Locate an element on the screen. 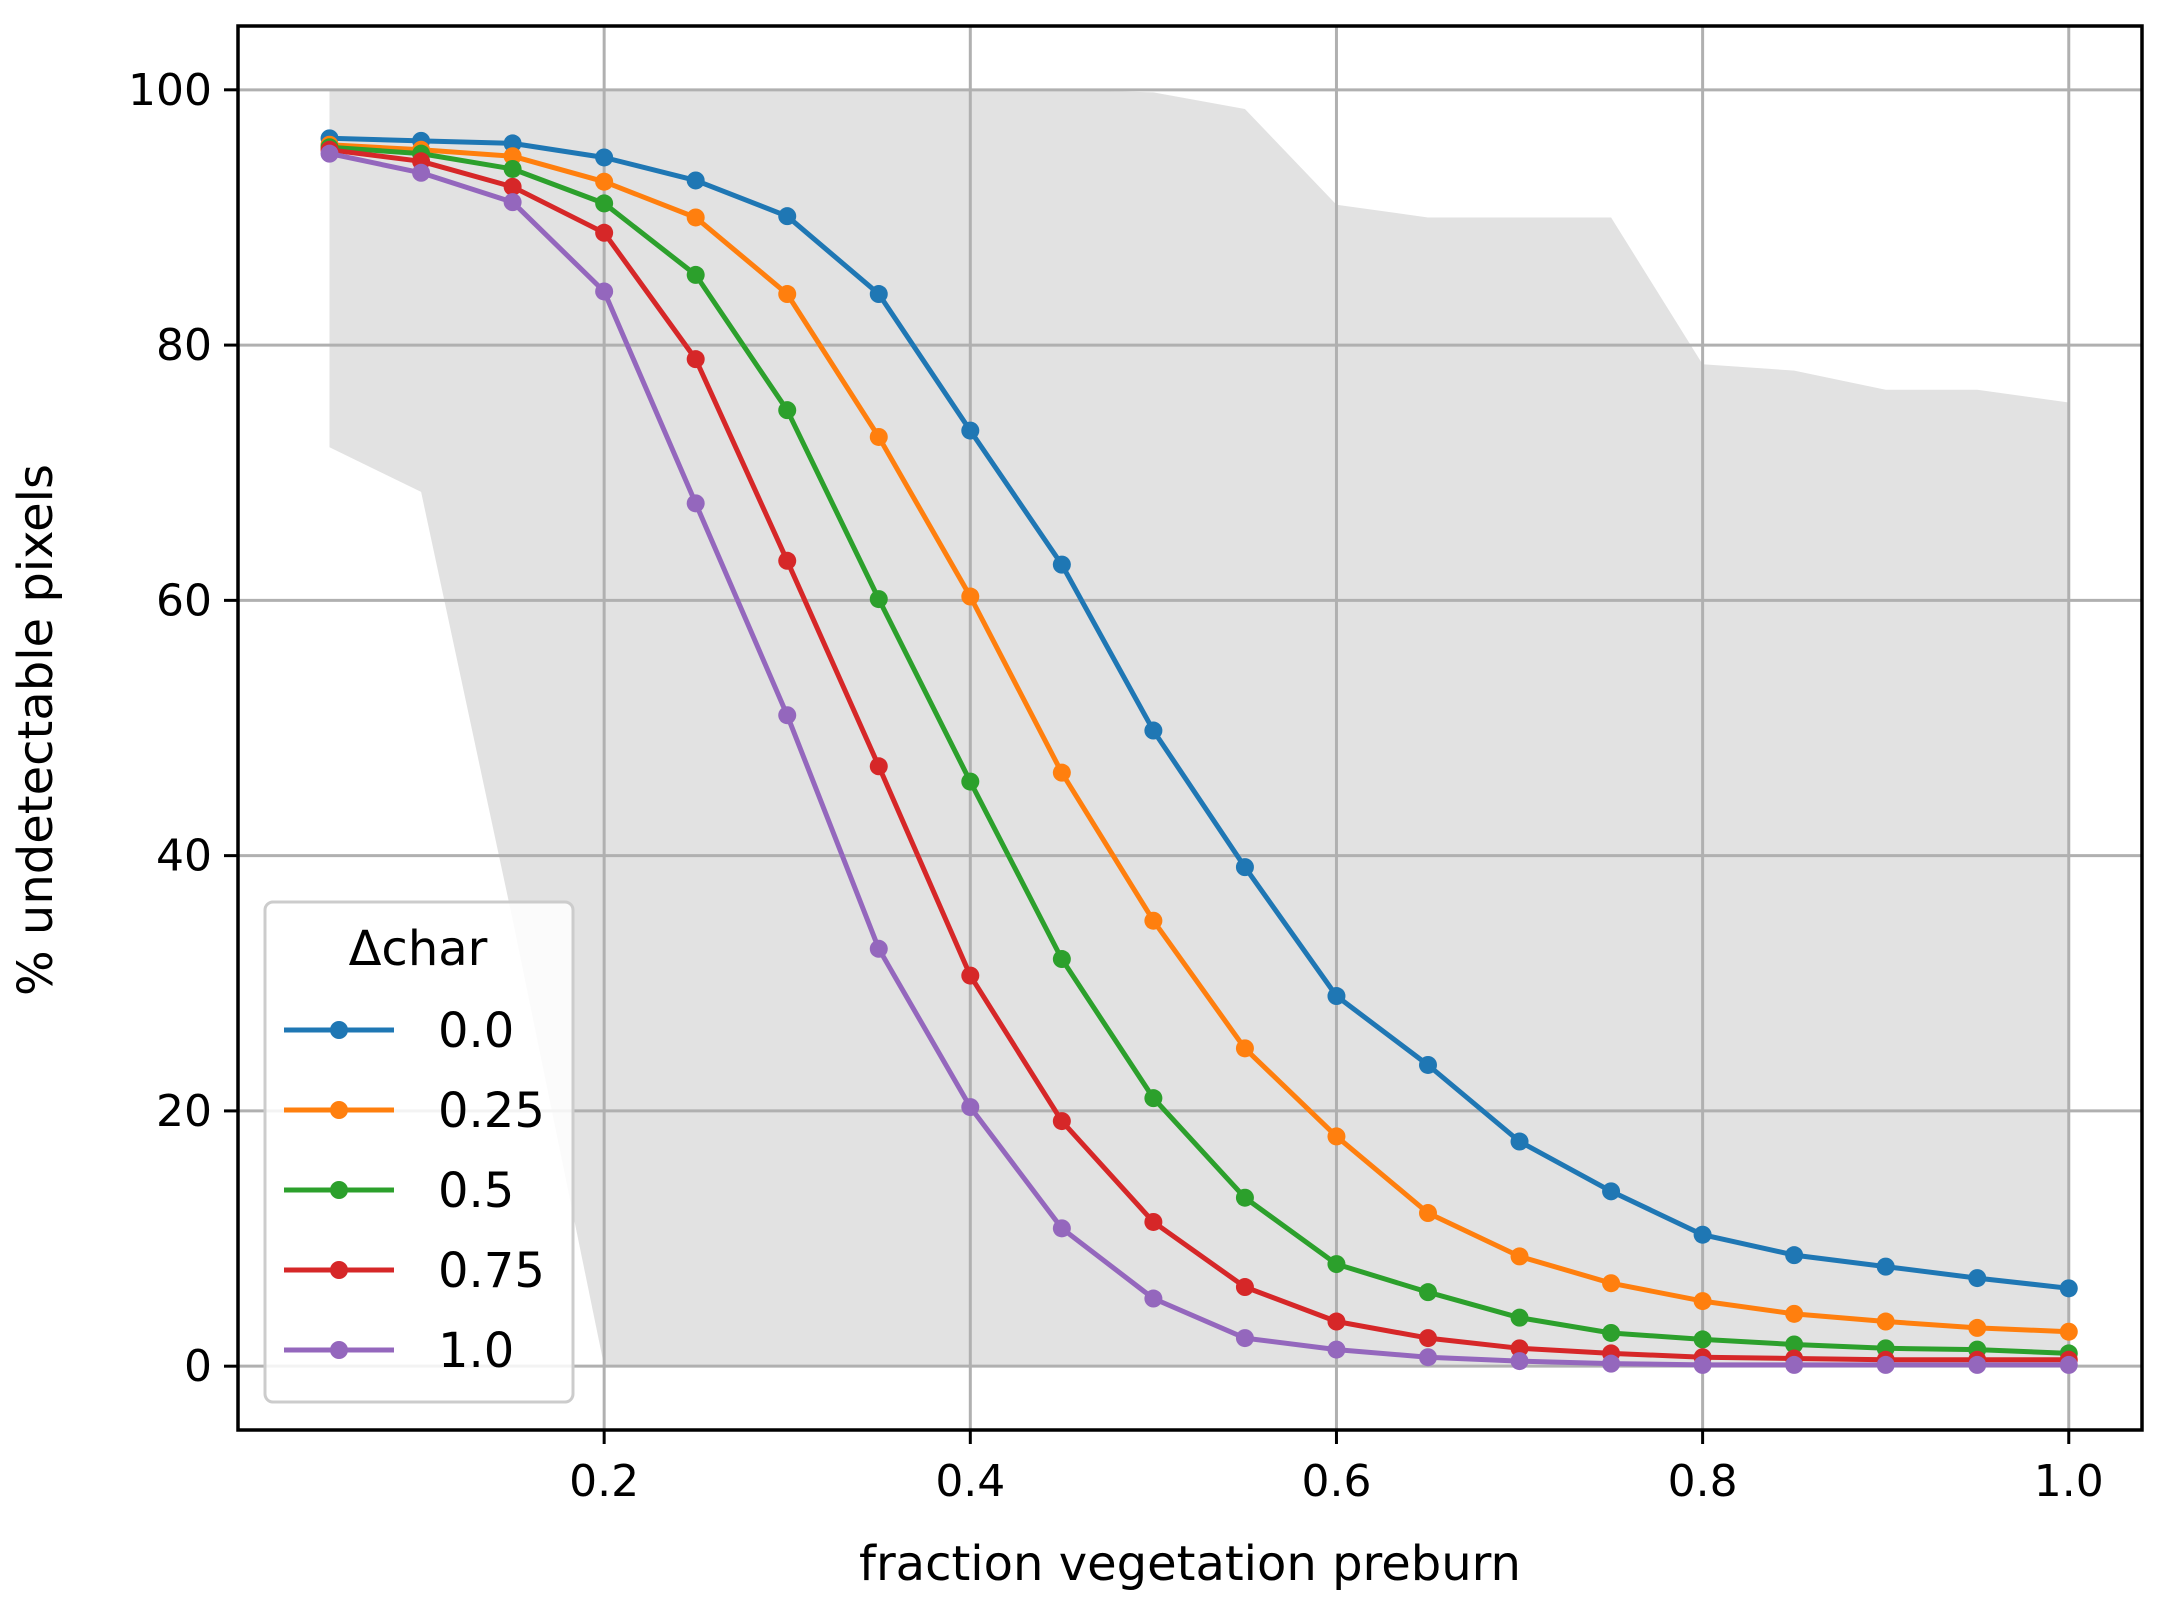  legend-title: Δchar is located at coordinates (418, 949).